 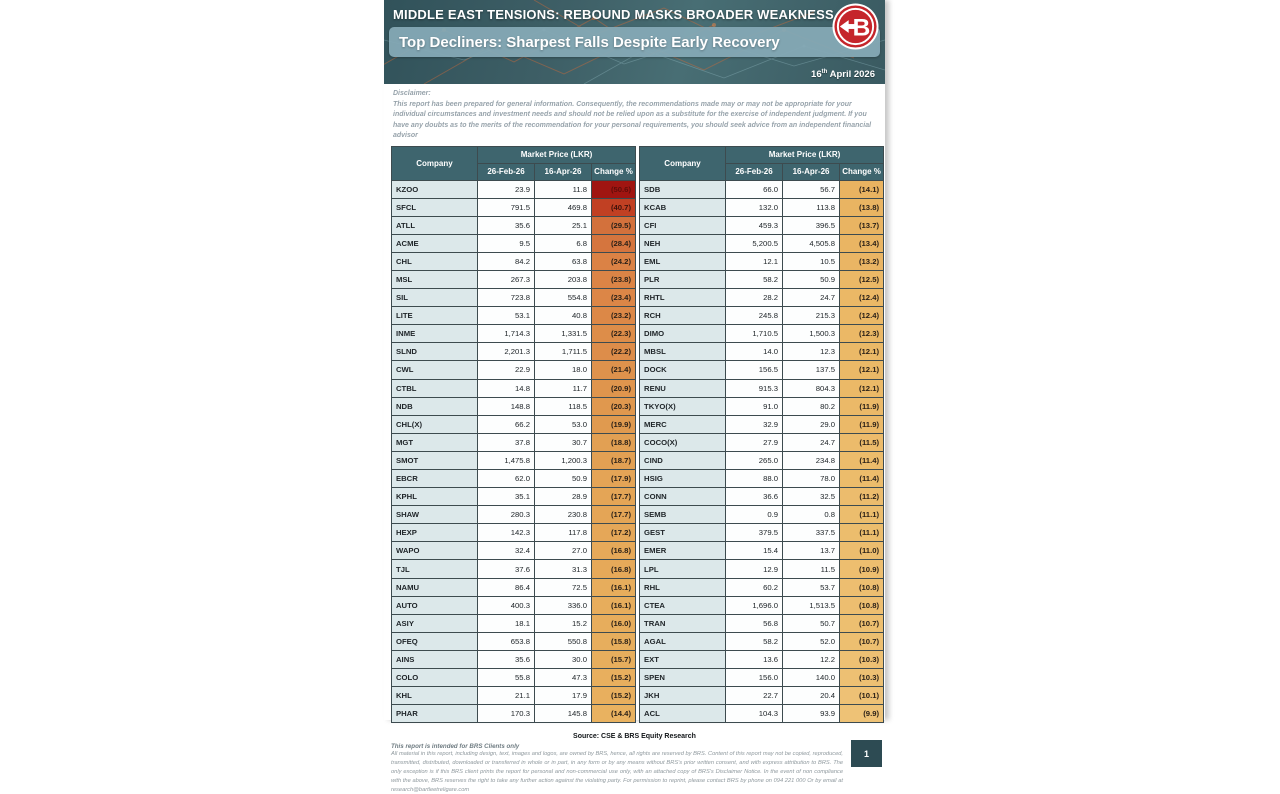 I want to click on price-apr-cell: 12.3, so click(x=811, y=352).